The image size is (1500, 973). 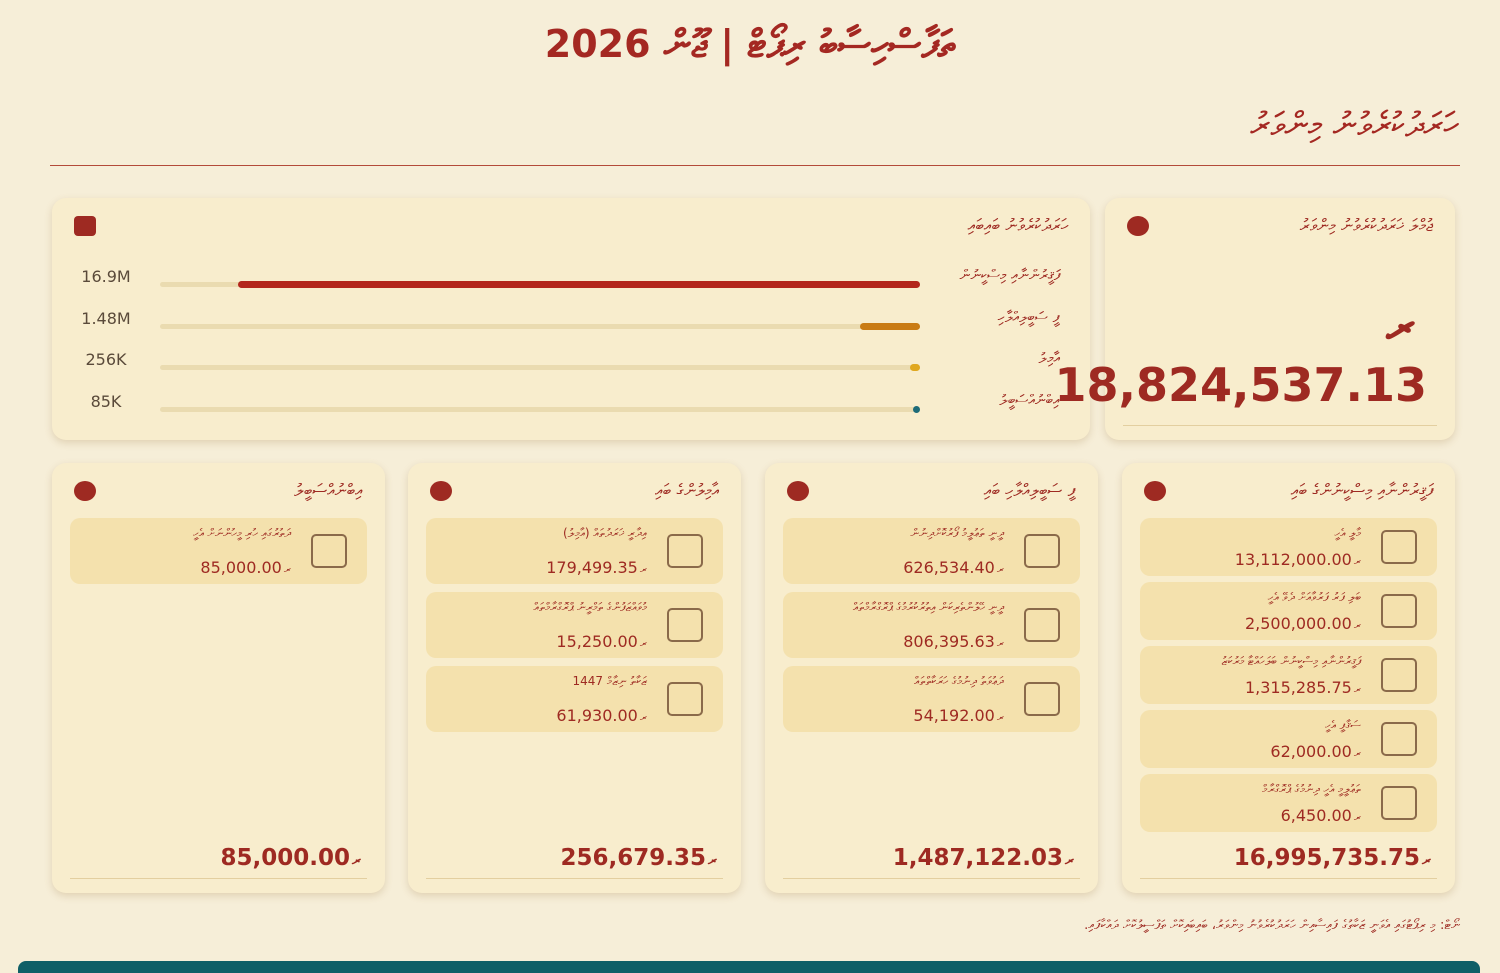 I want to click on item-label: މުވައްޒަފުންގެ ތަމްރީނު ޕްރޮގްރާމްތައް, so click(x=590, y=607).